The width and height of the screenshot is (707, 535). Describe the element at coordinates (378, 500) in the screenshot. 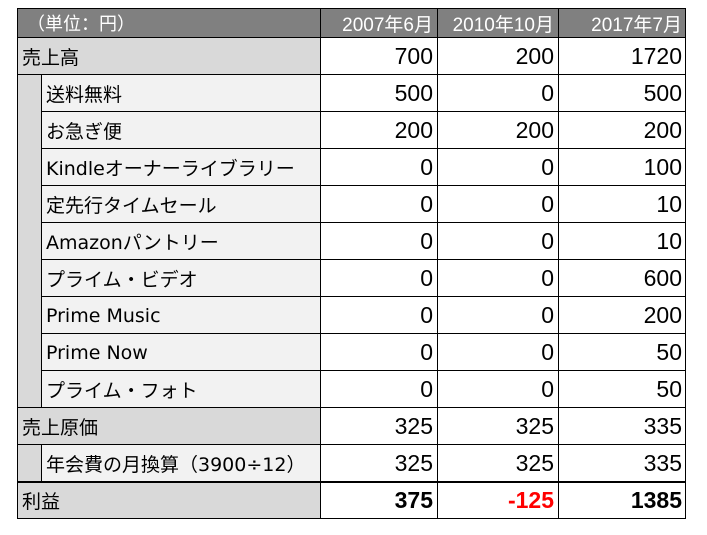

I see `value-cell-2007-06: 375` at that location.